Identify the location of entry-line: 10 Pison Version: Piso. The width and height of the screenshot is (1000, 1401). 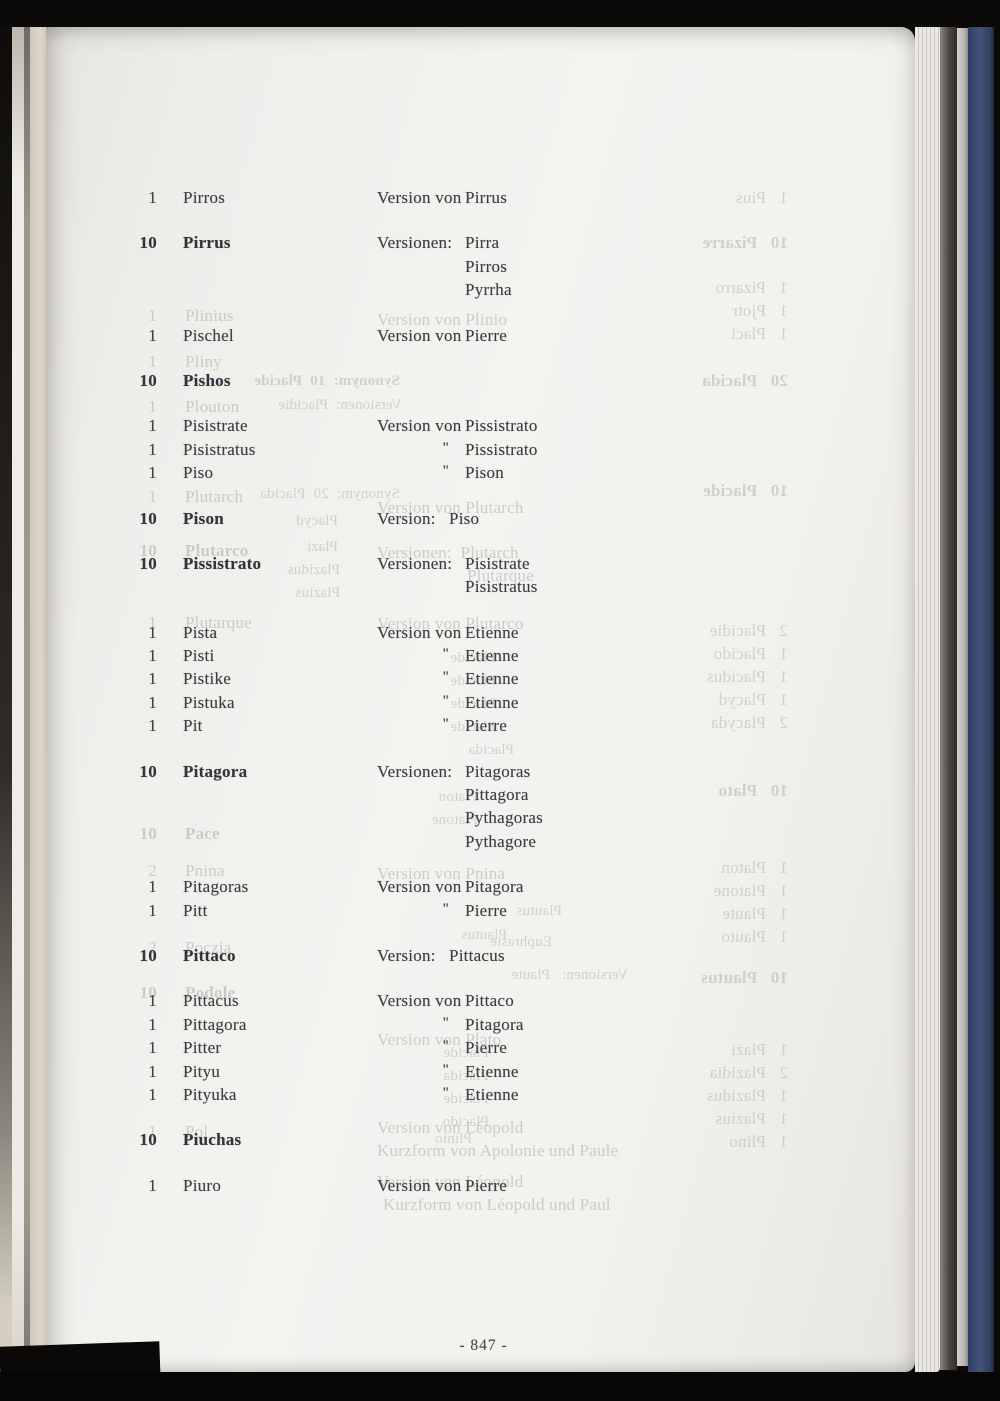
(465, 520).